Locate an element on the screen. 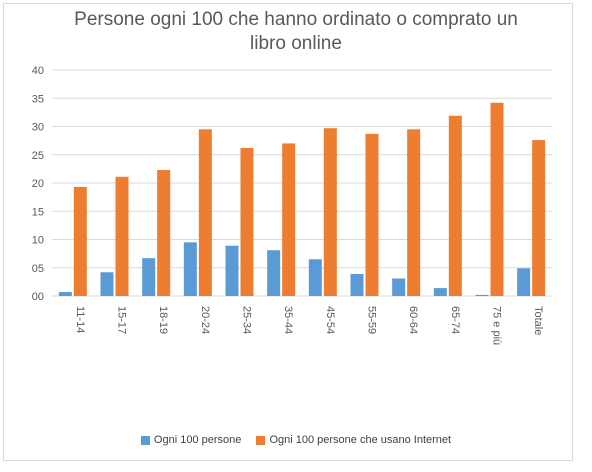  y-tick-label: 05 is located at coordinates (38, 269).